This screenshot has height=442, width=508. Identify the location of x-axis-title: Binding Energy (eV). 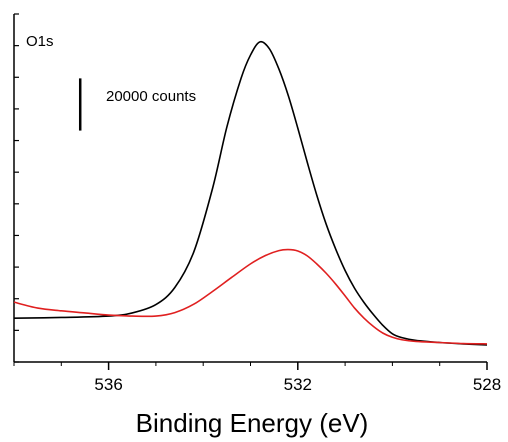
(252, 423).